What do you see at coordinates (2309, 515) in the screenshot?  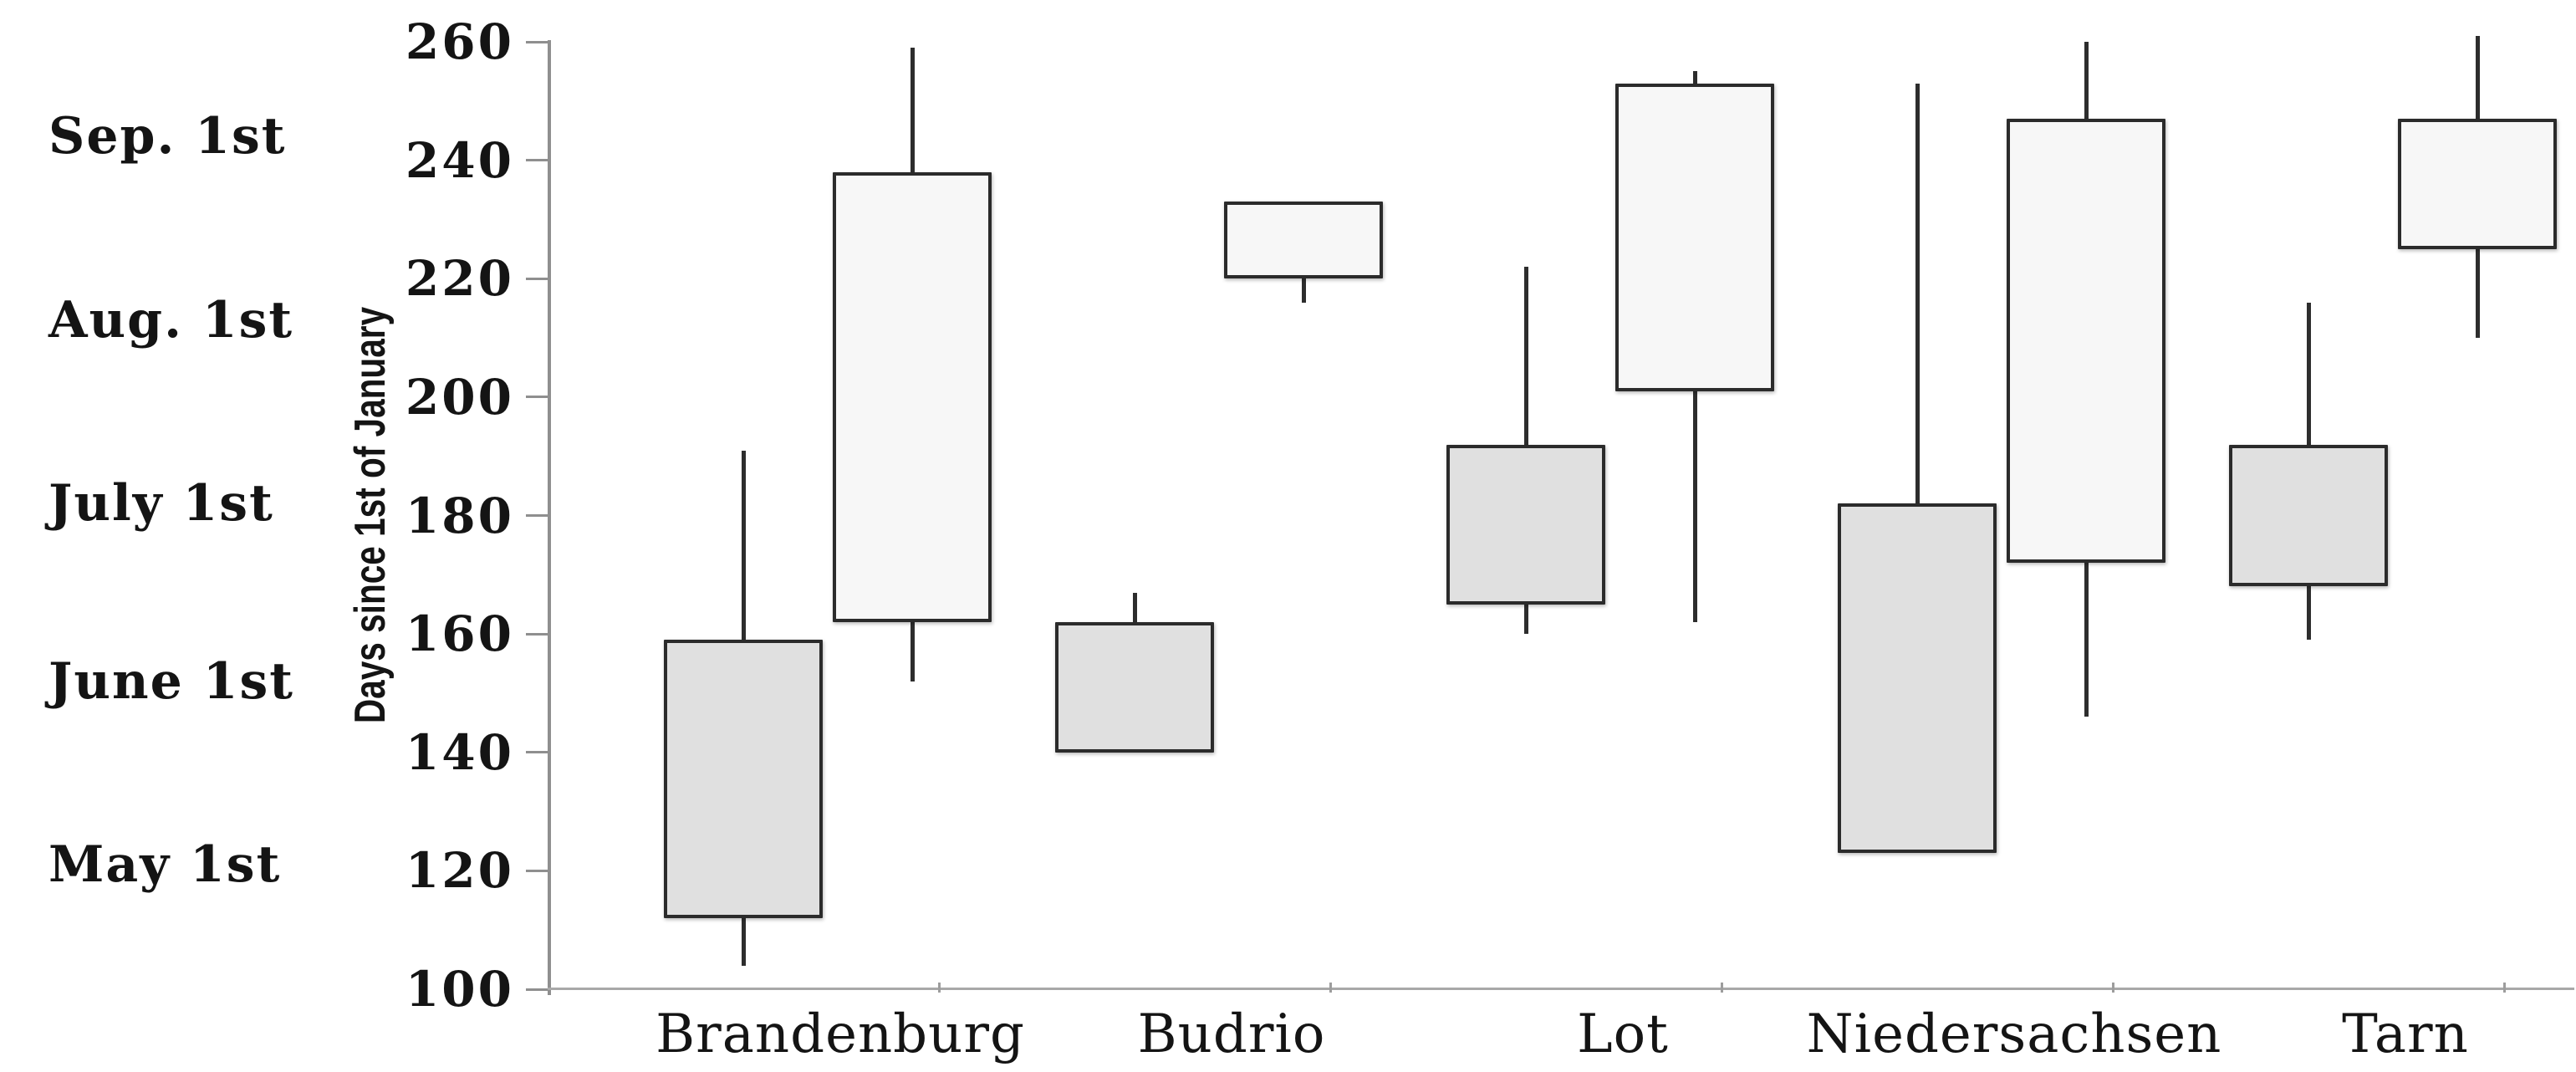 I see `candle-gray_boxes-tarn-box` at bounding box center [2309, 515].